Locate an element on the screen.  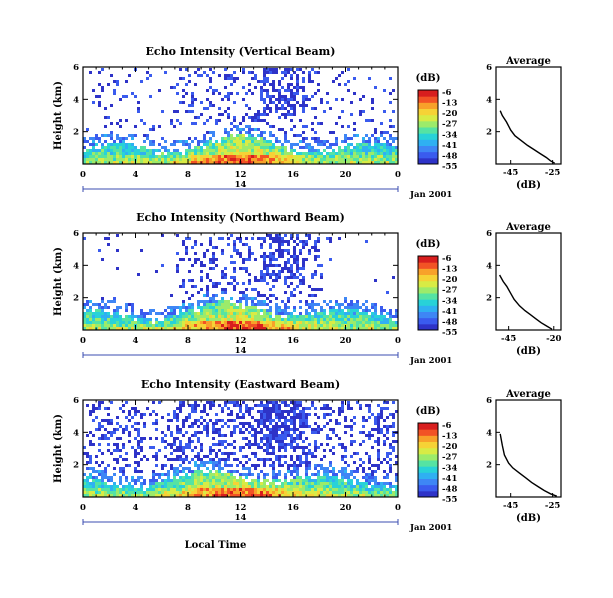
heatmap is located at coordinates (240, 282).